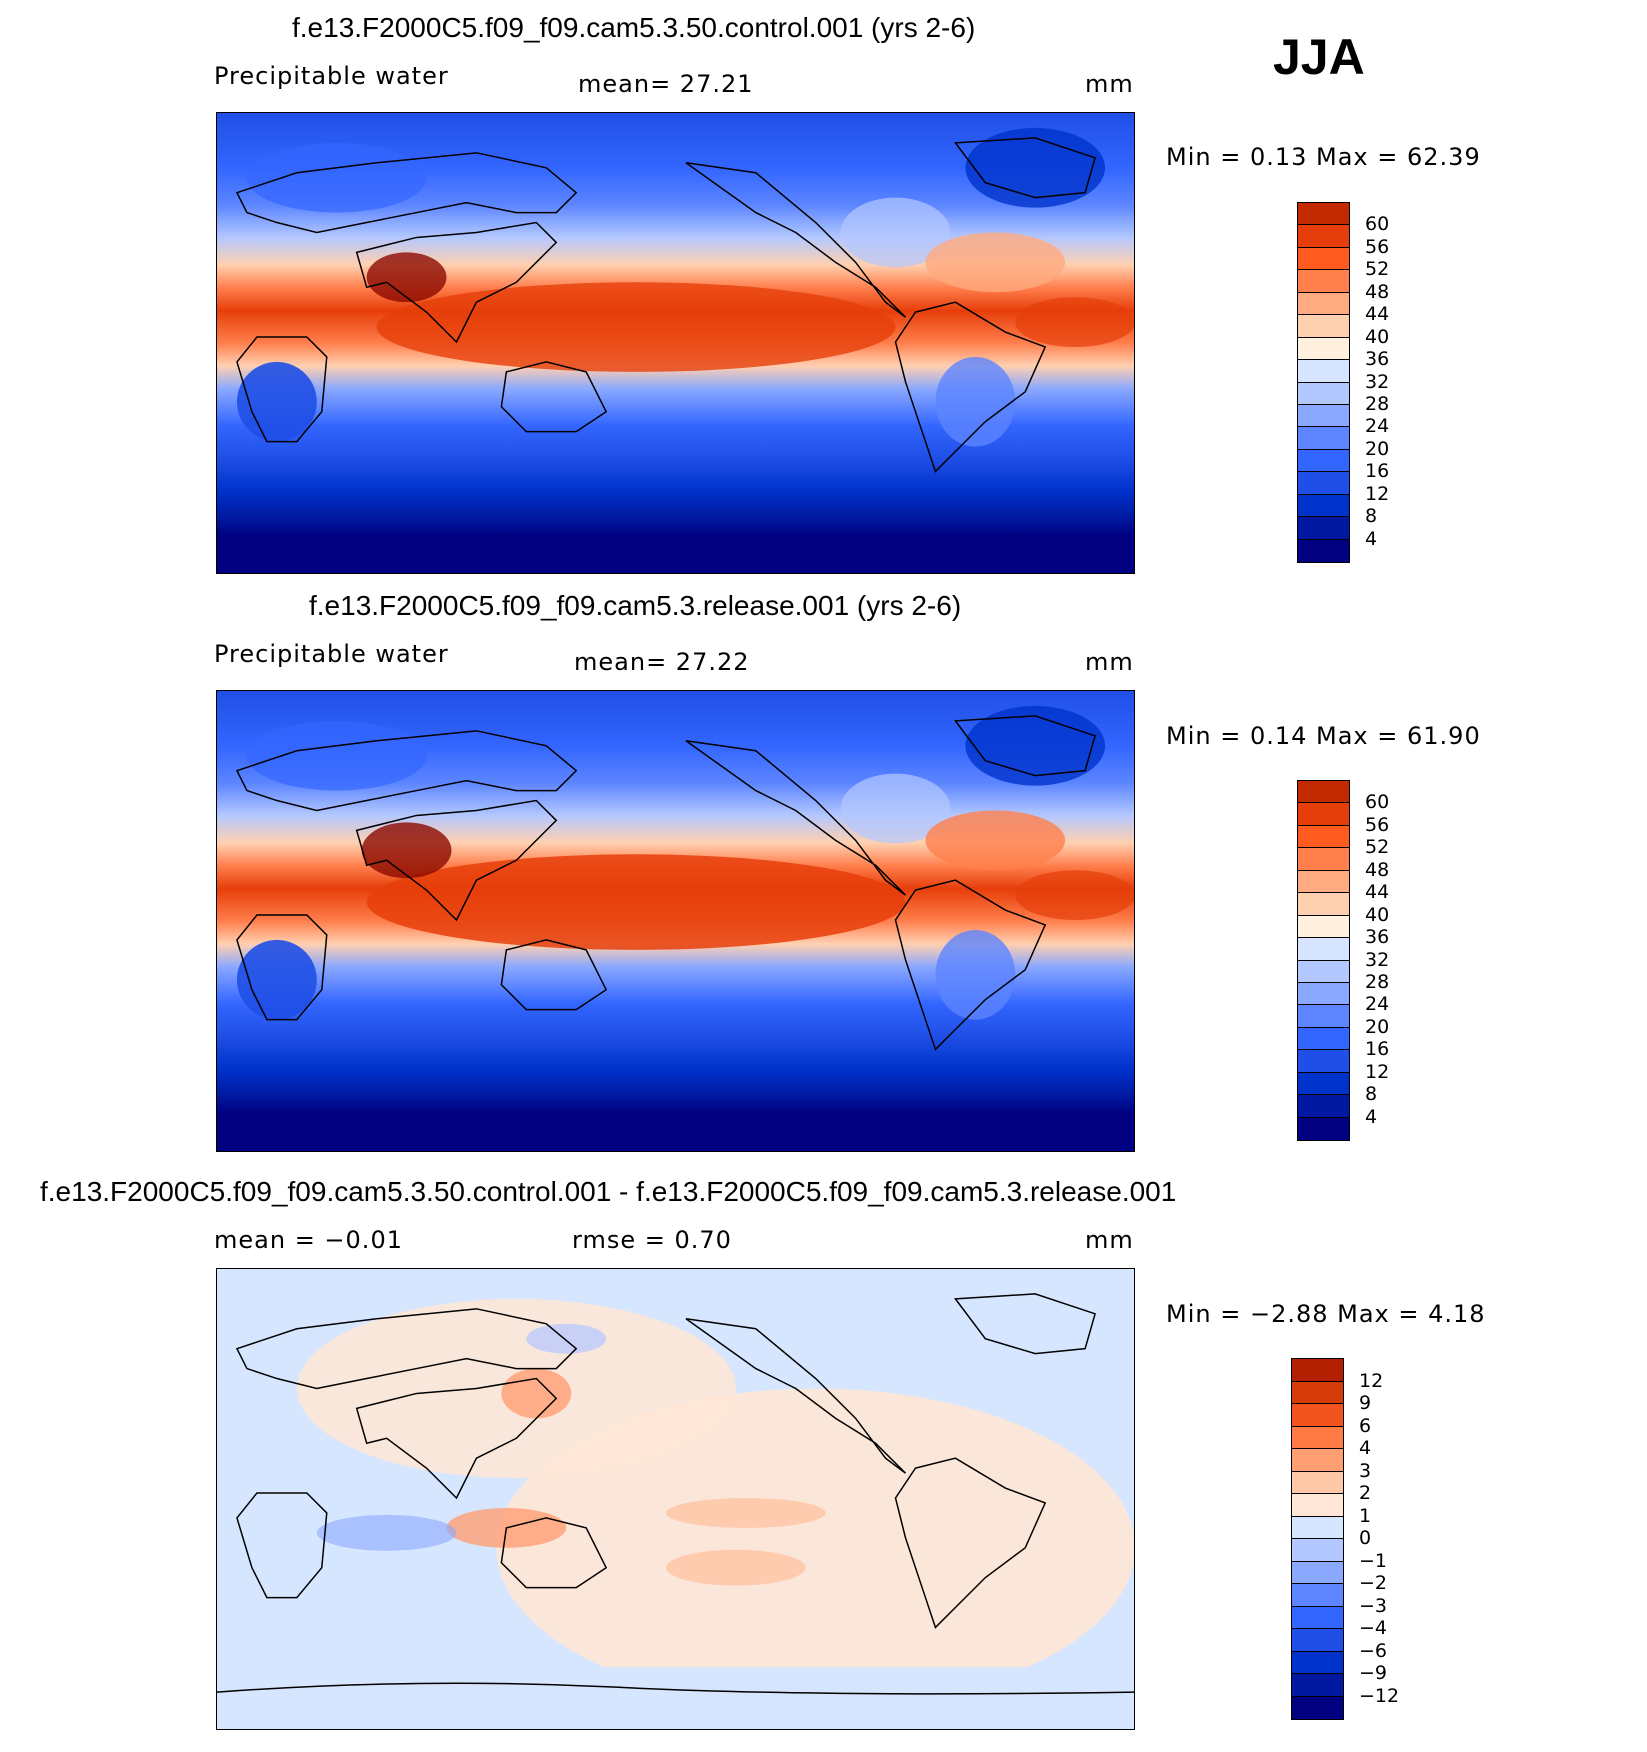  Describe the element at coordinates (1319, 57) in the screenshot. I see `season-label: JJA` at that location.